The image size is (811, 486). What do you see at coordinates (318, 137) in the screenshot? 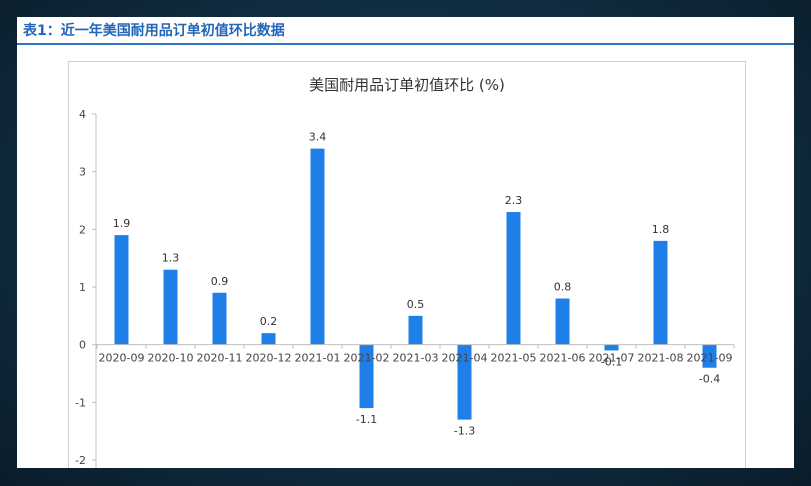
I see `data-label: 3.4` at bounding box center [318, 137].